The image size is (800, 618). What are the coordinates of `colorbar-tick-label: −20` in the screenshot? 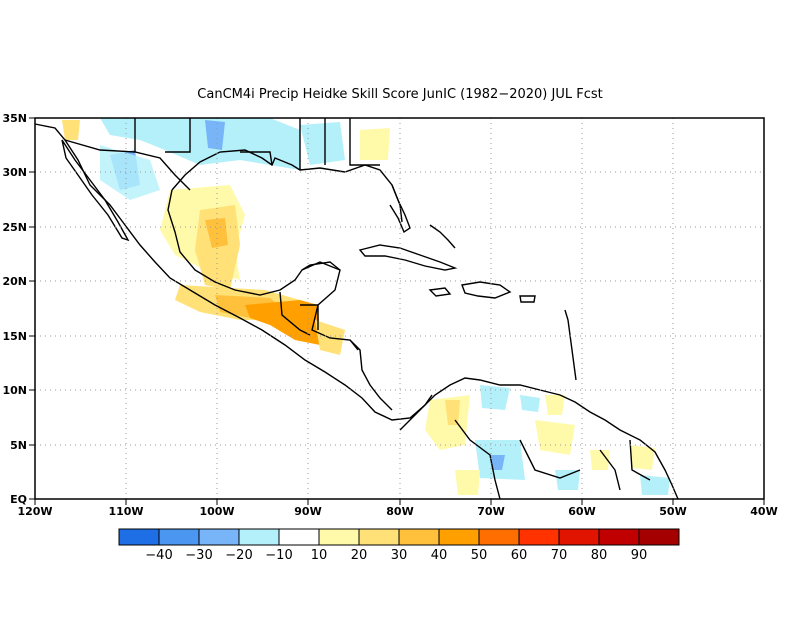 It's located at (238, 555).